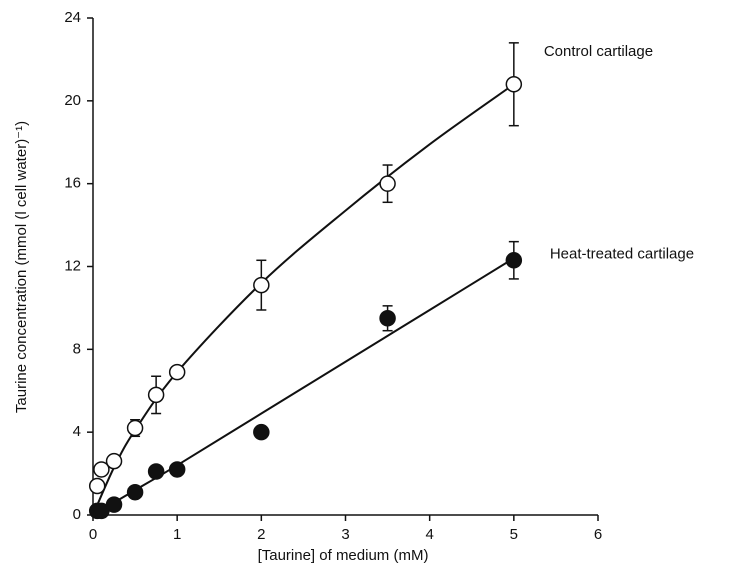 Image resolution: width=741 pixels, height=574 pixels. Describe the element at coordinates (622, 253) in the screenshot. I see `series-label: Heat-treated cartilage` at that location.